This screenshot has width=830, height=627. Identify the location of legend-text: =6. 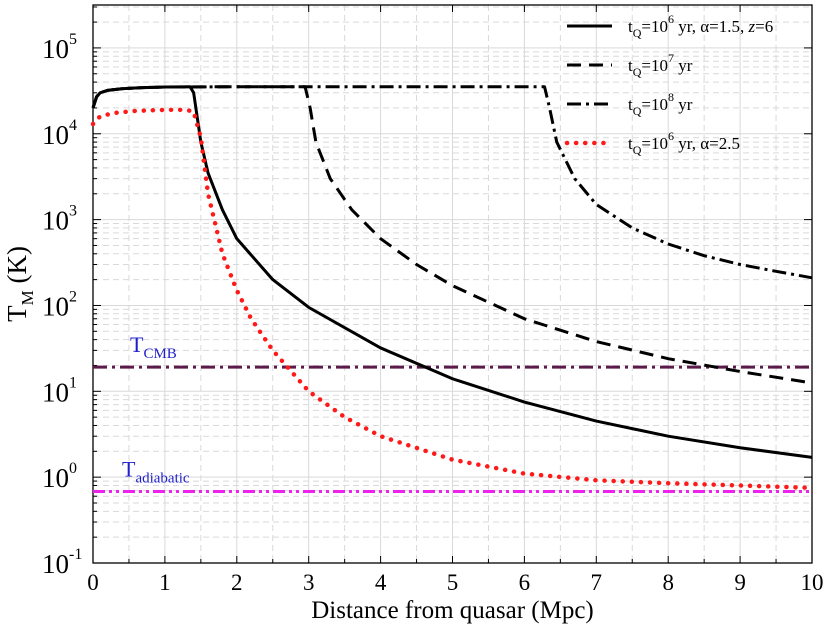
(764, 26).